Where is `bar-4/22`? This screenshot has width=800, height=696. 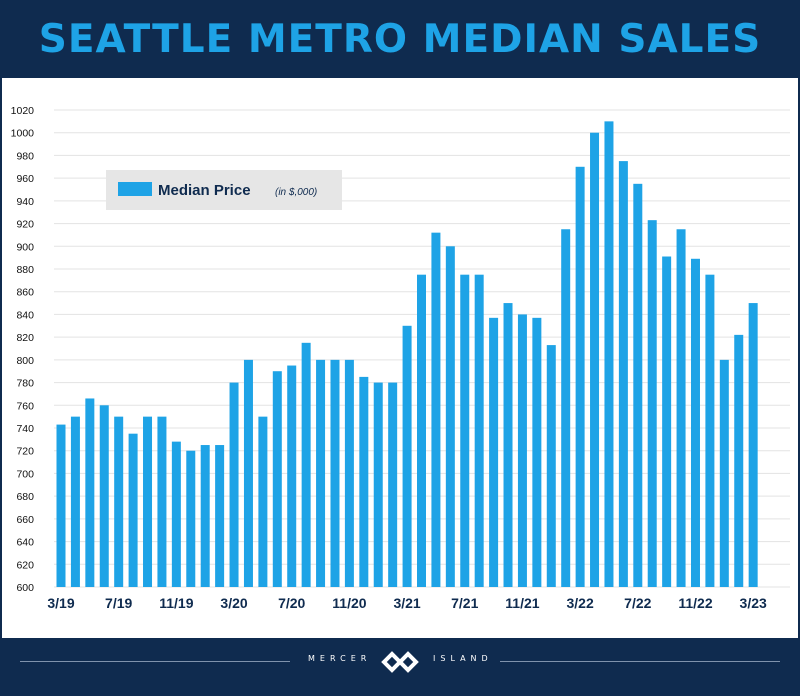
bar-4/22 is located at coordinates (595, 359).